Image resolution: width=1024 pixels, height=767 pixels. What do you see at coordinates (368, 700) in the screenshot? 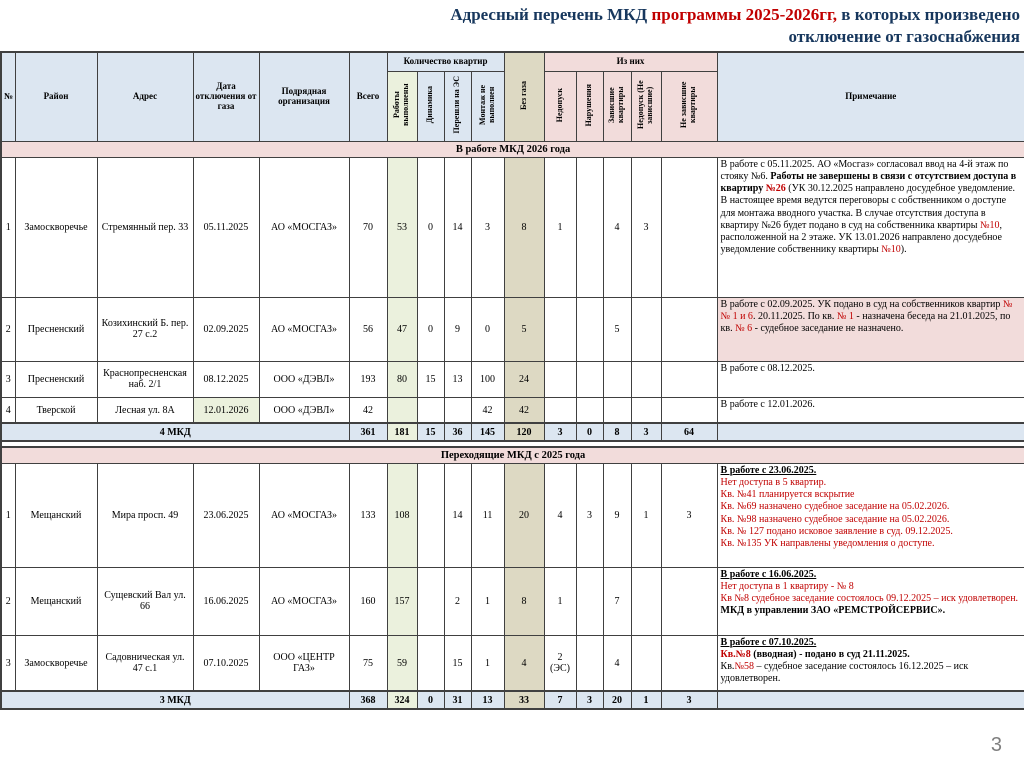
I see `summary-total: 368` at bounding box center [368, 700].